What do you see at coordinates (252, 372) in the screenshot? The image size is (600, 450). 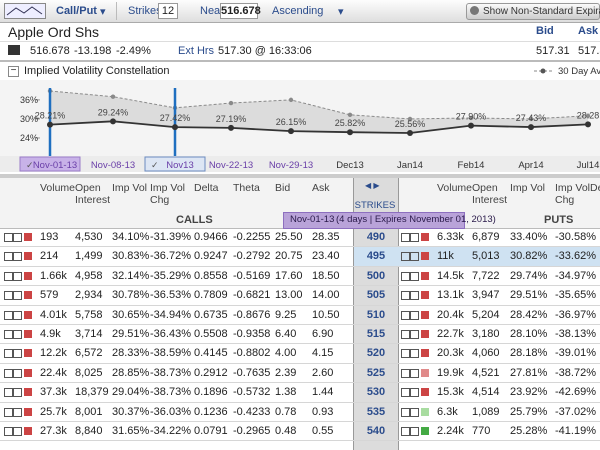 I see `call-cell: -0.7635` at bounding box center [252, 372].